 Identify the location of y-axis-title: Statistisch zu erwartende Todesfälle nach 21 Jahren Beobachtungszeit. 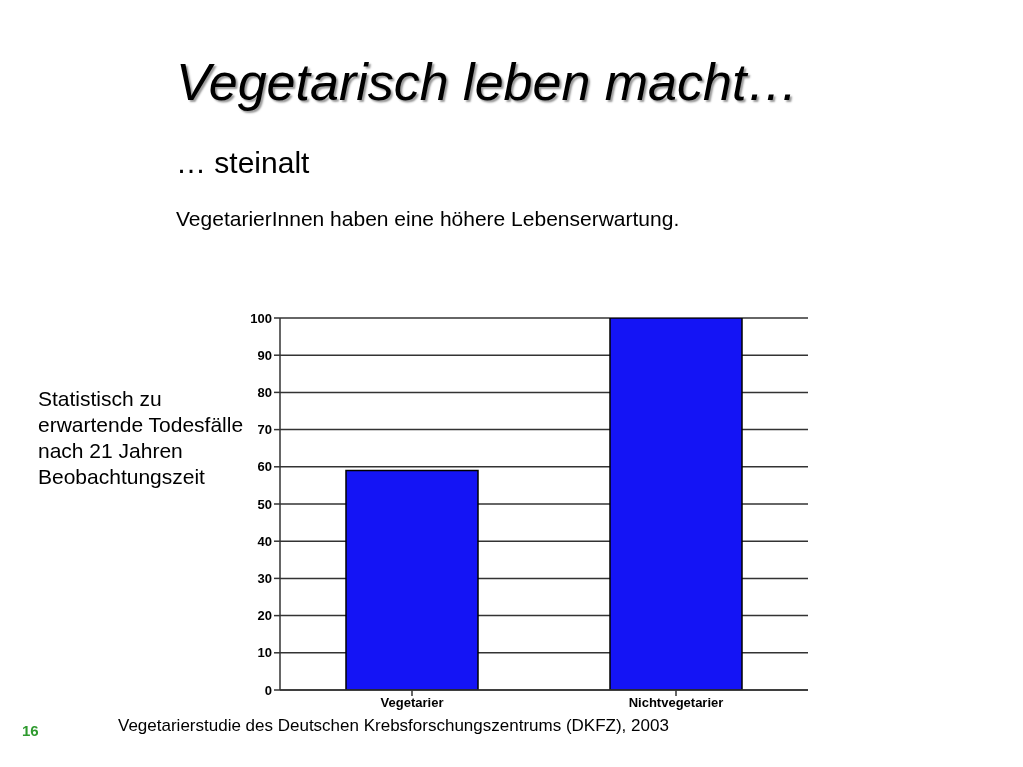
(141, 437).